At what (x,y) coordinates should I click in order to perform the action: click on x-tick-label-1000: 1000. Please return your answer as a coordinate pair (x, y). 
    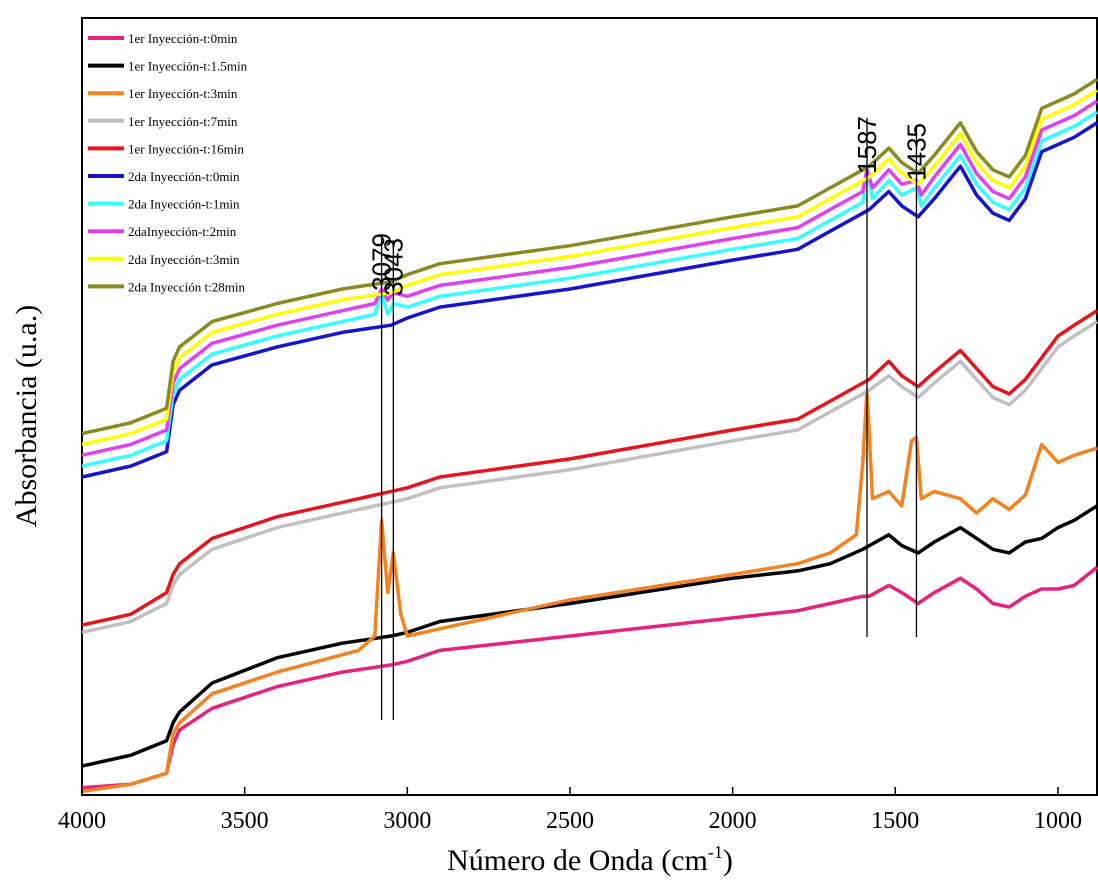
    Looking at the image, I should click on (1058, 821).